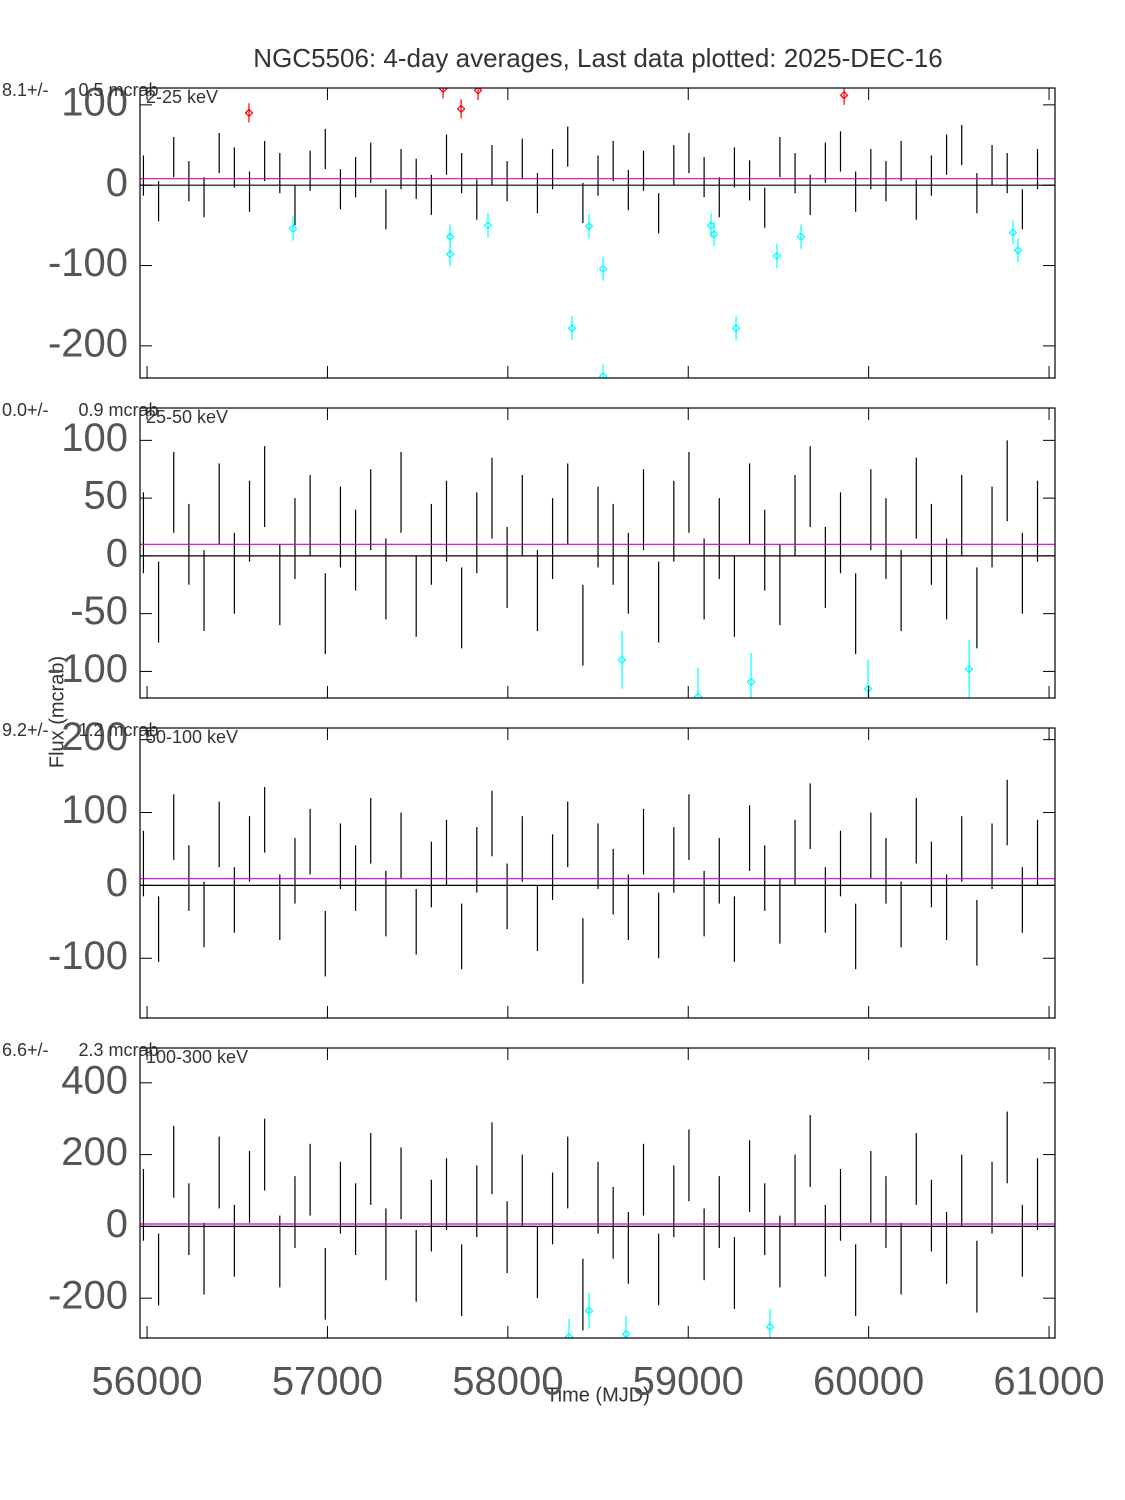 This screenshot has width=1125, height=1500. Describe the element at coordinates (106, 496) in the screenshot. I see `y-tick-label: 50` at that location.